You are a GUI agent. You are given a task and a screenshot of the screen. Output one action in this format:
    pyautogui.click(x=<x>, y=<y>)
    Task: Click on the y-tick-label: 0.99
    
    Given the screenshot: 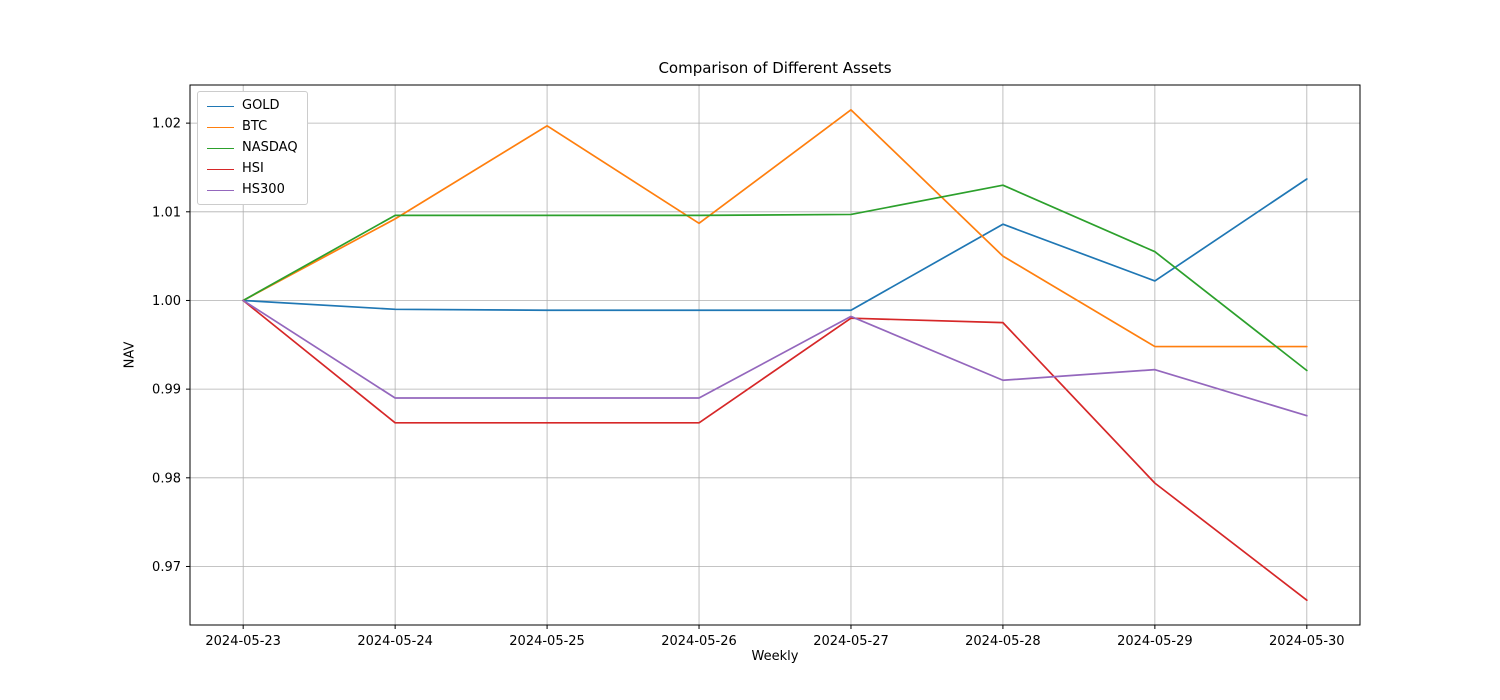 What is the action you would take?
    pyautogui.click(x=166, y=390)
    